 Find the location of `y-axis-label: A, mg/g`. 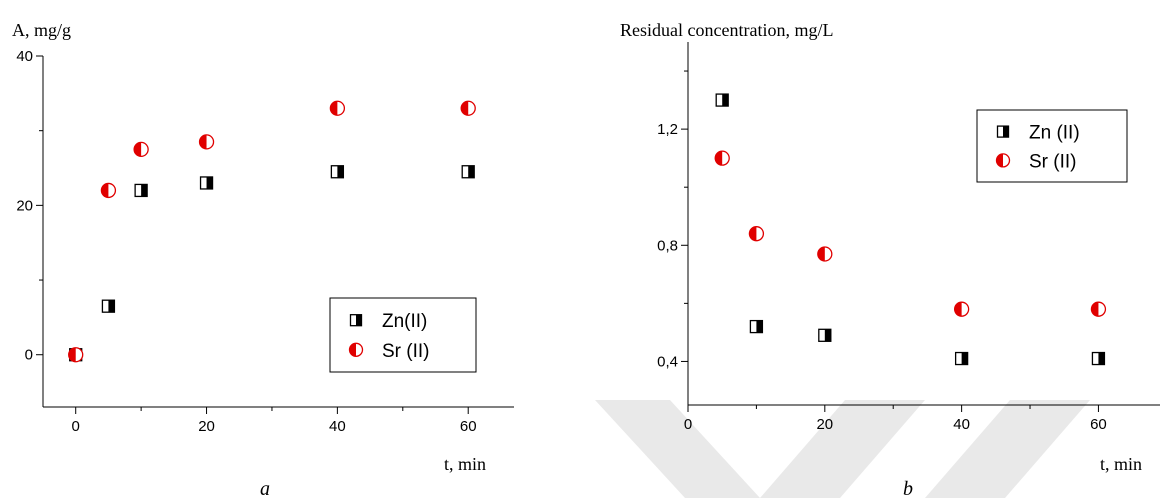

y-axis-label: A, mg/g is located at coordinates (41, 30).